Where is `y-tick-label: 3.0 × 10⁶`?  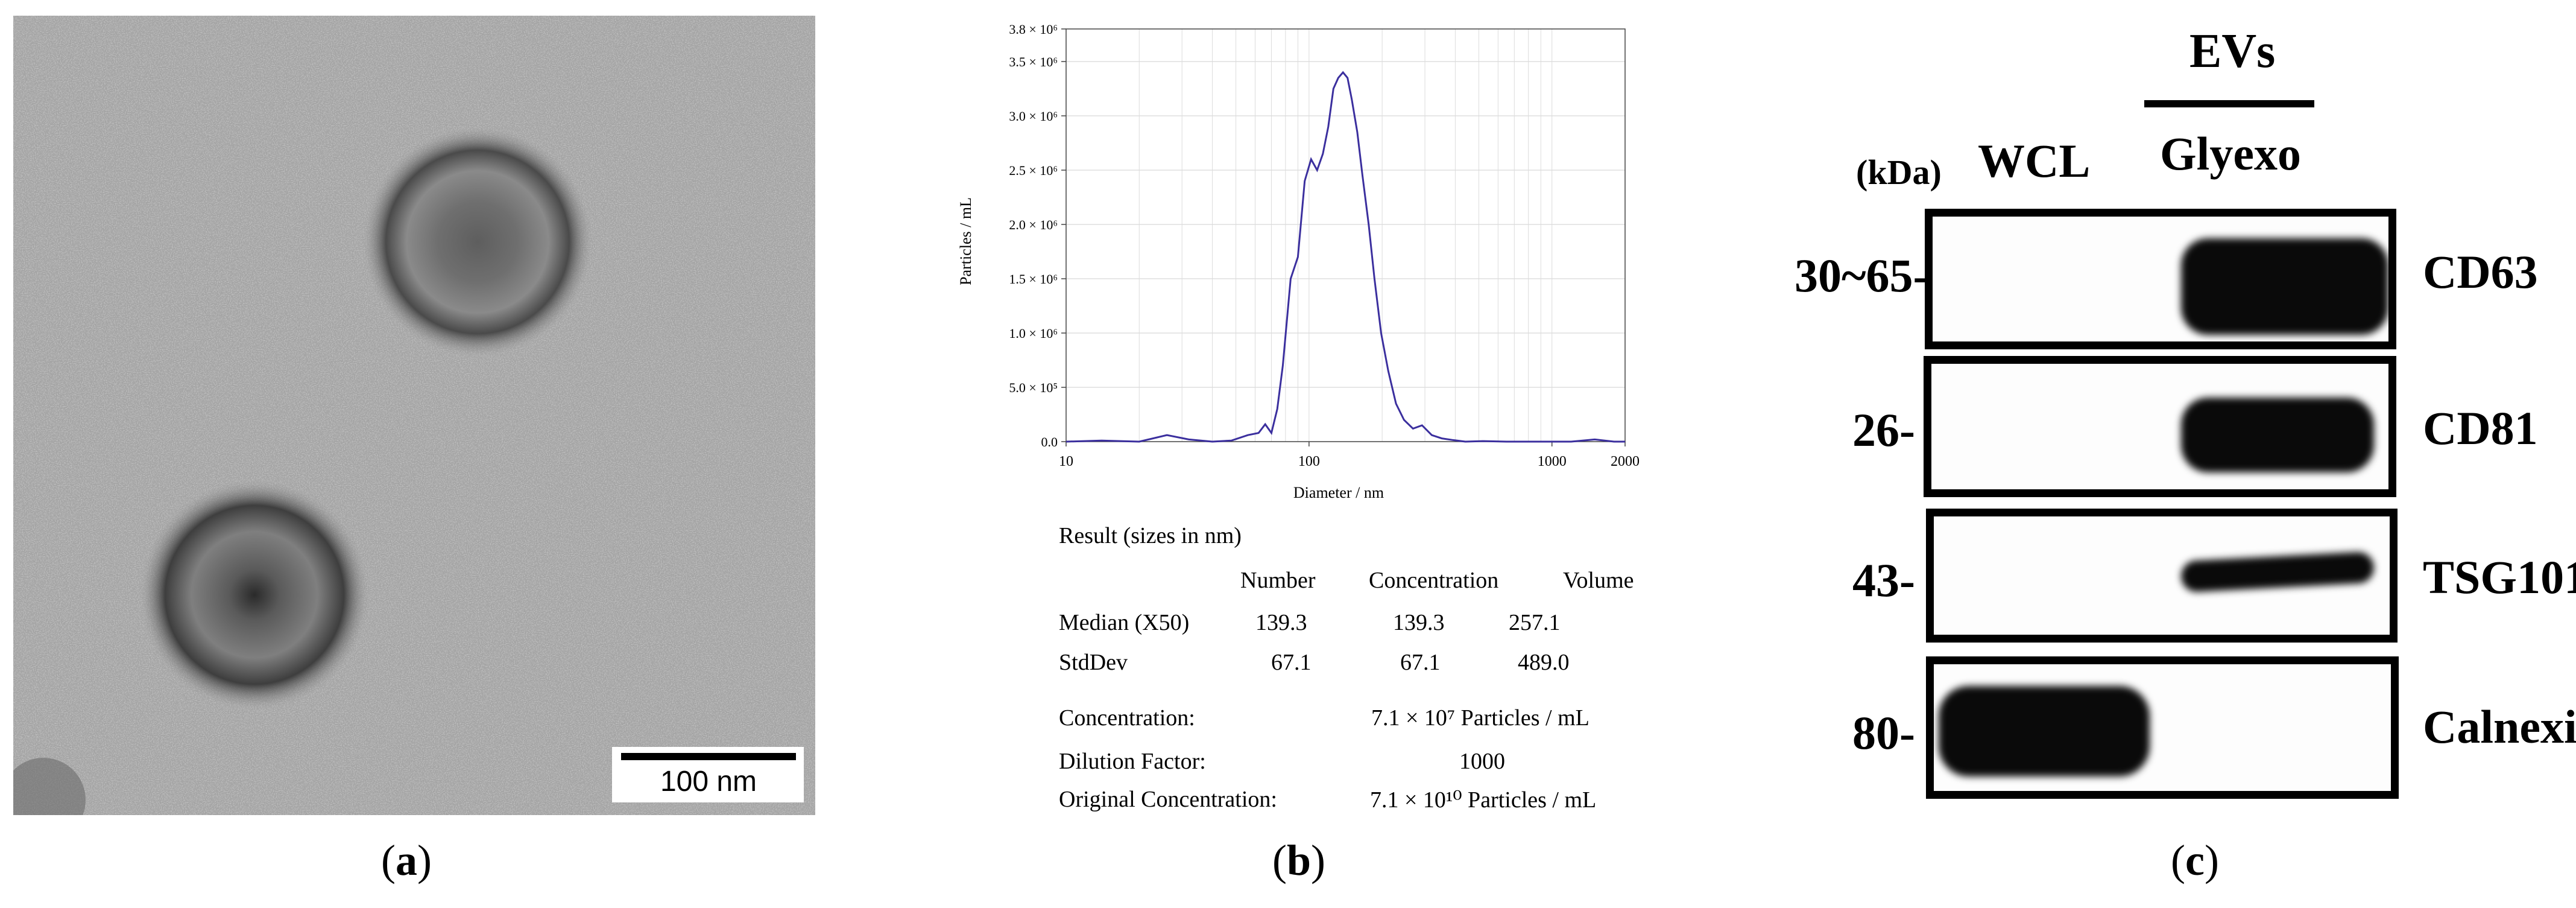
y-tick-label: 3.0 × 10⁶ is located at coordinates (1033, 116).